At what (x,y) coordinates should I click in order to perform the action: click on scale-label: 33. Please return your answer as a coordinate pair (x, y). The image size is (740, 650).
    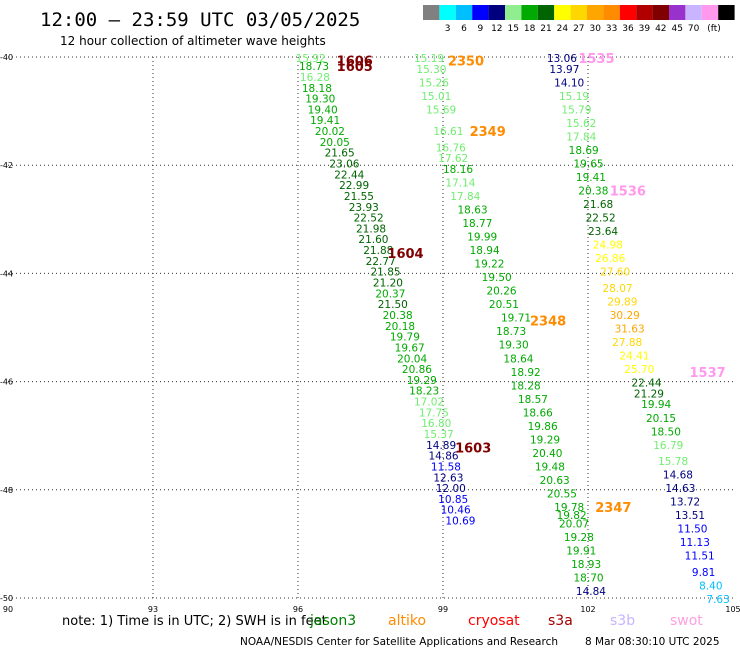
    Looking at the image, I should click on (611, 29).